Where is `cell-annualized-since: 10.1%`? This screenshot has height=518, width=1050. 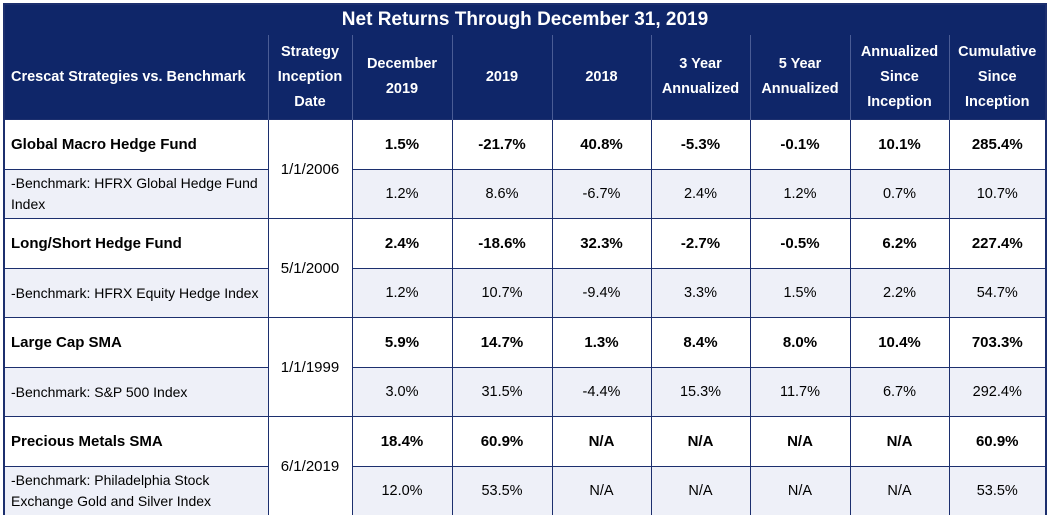
cell-annualized-since: 10.1% is located at coordinates (899, 144).